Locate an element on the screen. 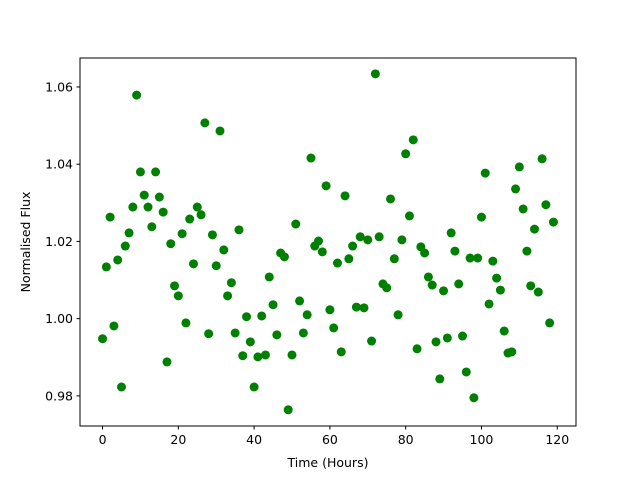  y-tick-label: 1.00 is located at coordinates (59, 318).